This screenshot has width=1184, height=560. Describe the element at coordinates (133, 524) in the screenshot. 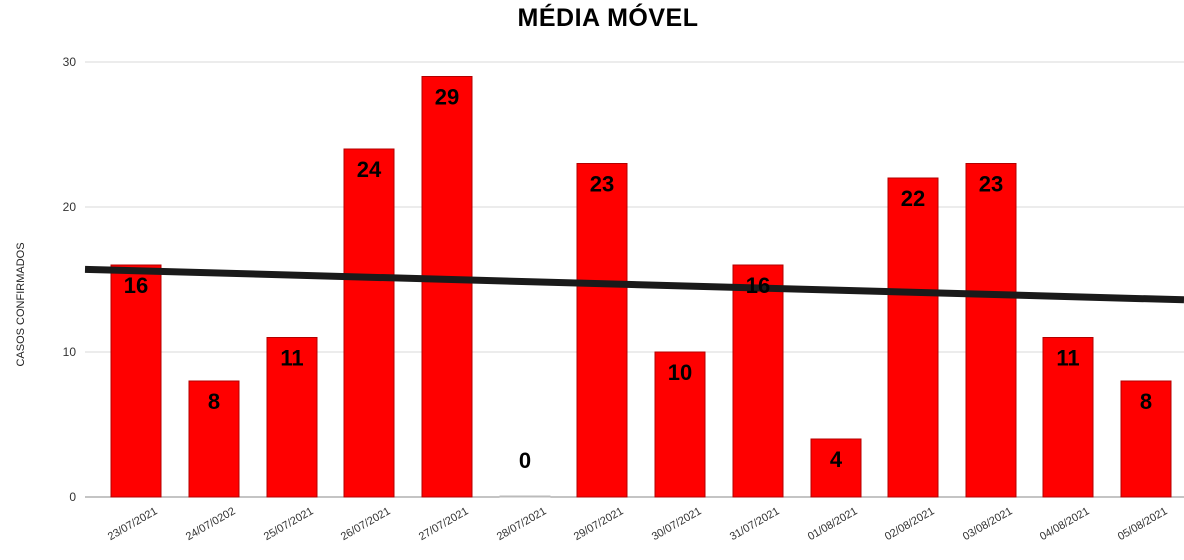

I see `x-tick-label: 23/07/2021` at that location.